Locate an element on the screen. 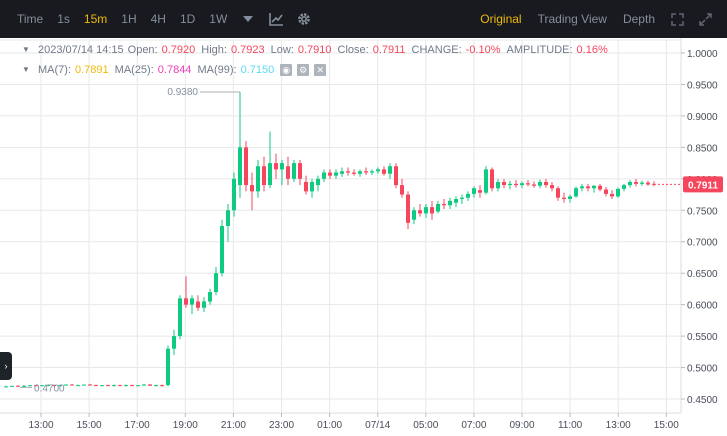 The image size is (727, 436). y-tick-label: 0.6000 is located at coordinates (702, 306).